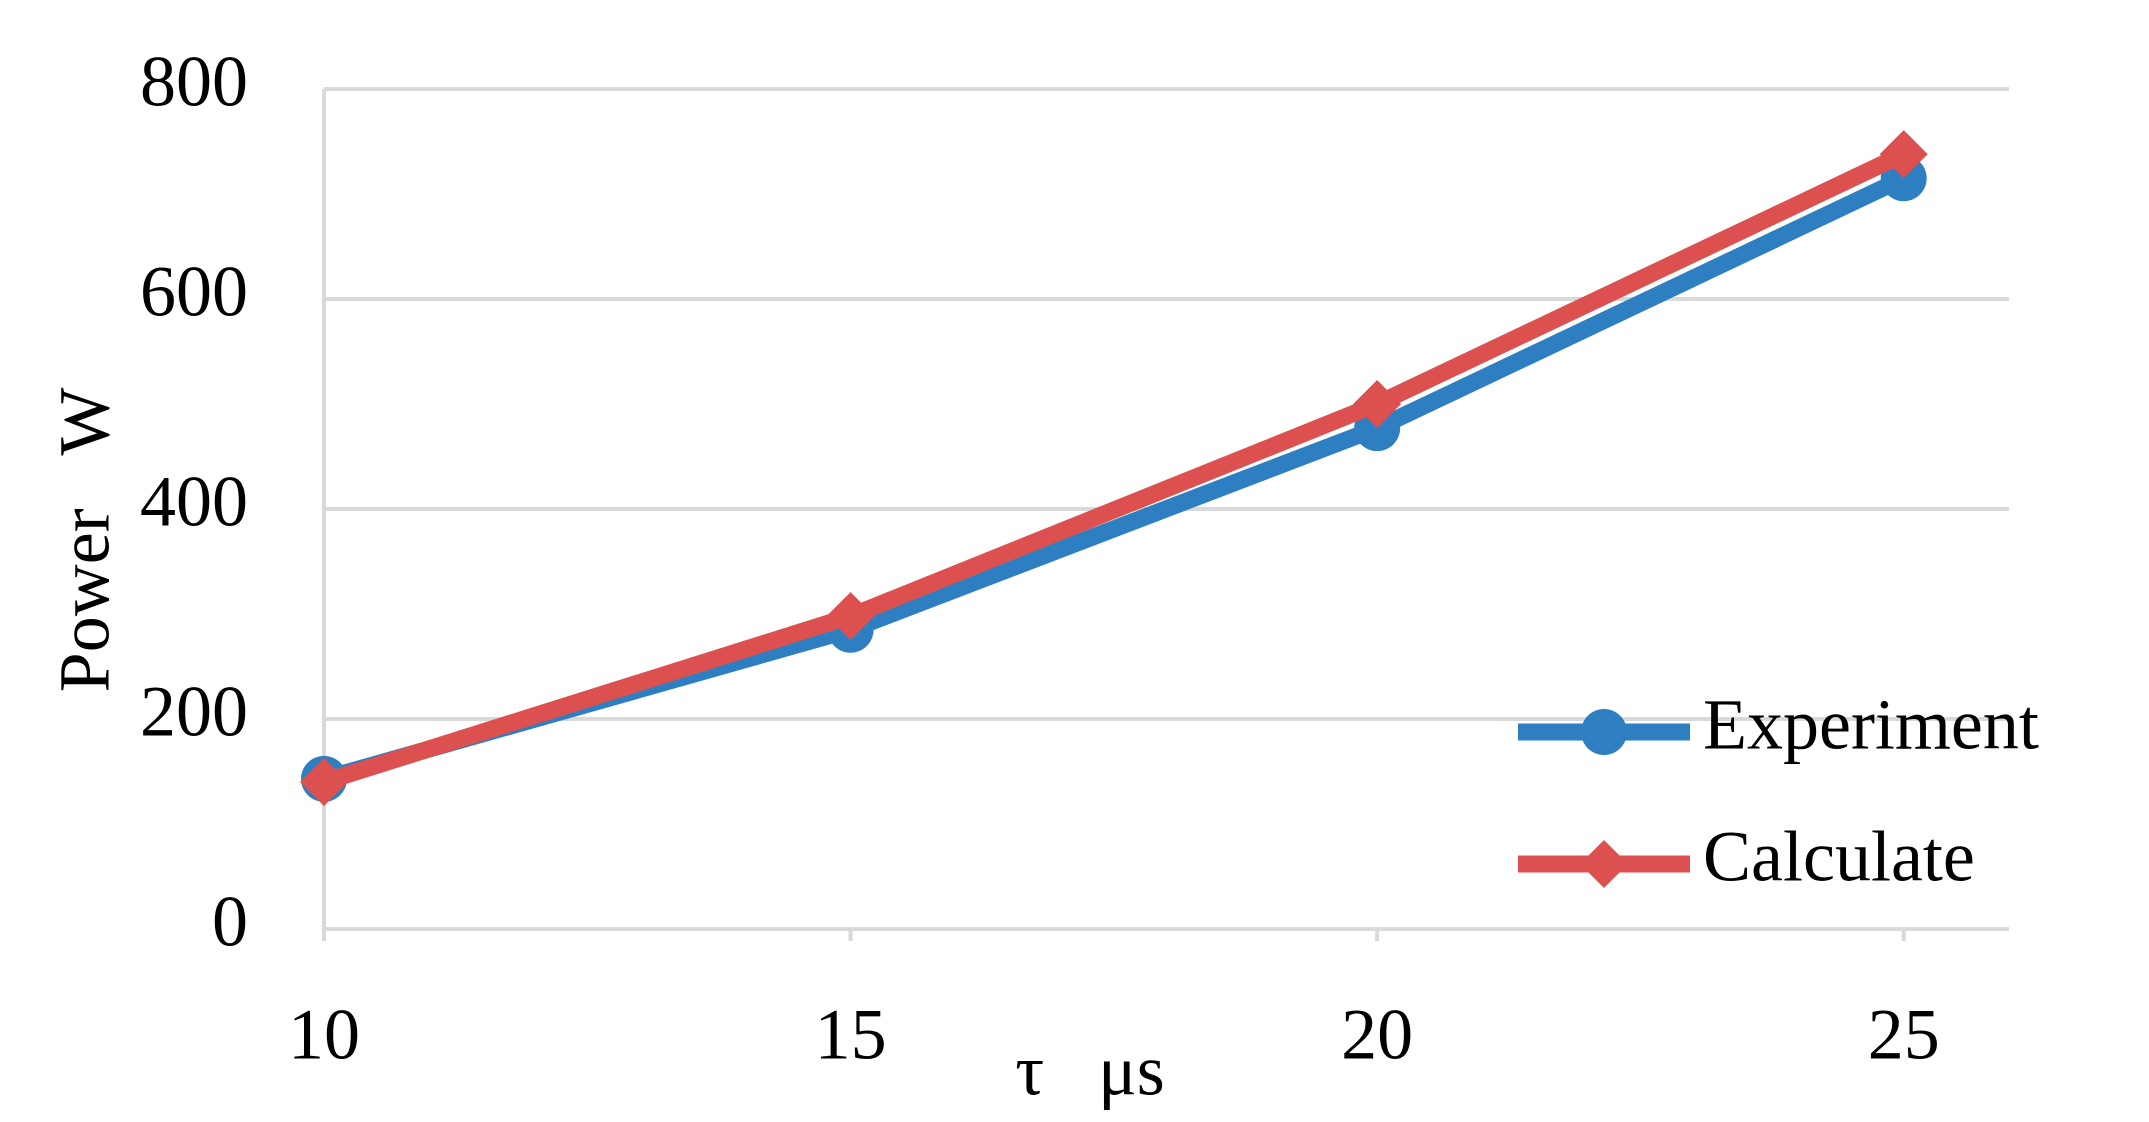 The image size is (2149, 1122). Describe the element at coordinates (194, 292) in the screenshot. I see `y-tick-label: 600` at that location.